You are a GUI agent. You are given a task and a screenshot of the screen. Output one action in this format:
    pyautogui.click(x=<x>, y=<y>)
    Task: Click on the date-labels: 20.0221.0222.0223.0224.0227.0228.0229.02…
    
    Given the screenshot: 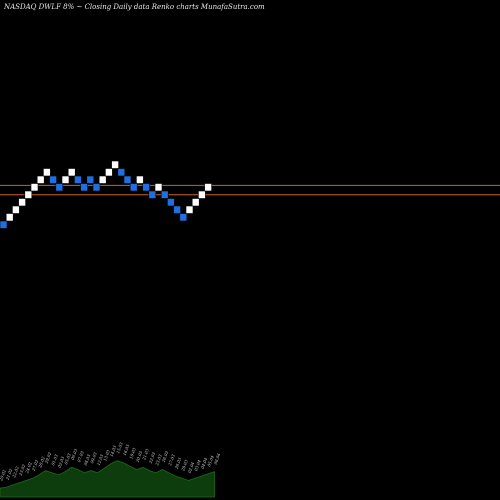 What is the action you would take?
    pyautogui.click(x=111, y=461)
    